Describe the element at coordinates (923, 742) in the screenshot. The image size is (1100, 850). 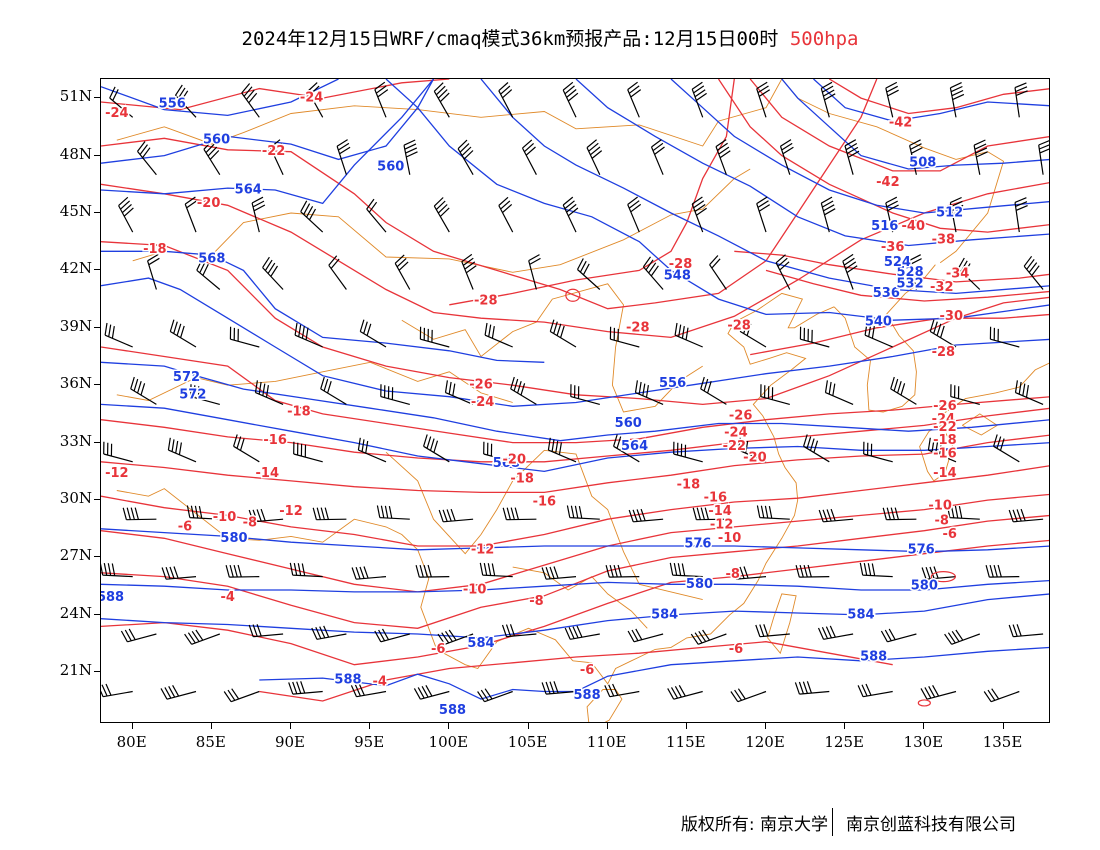
I see `lon-tick-label: 130E` at that location.